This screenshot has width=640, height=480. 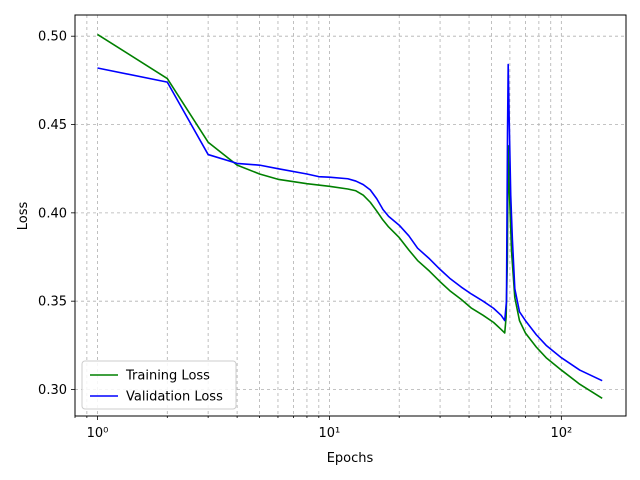 What do you see at coordinates (52, 37) in the screenshot?
I see `y-tick-label: 0.50` at bounding box center [52, 37].